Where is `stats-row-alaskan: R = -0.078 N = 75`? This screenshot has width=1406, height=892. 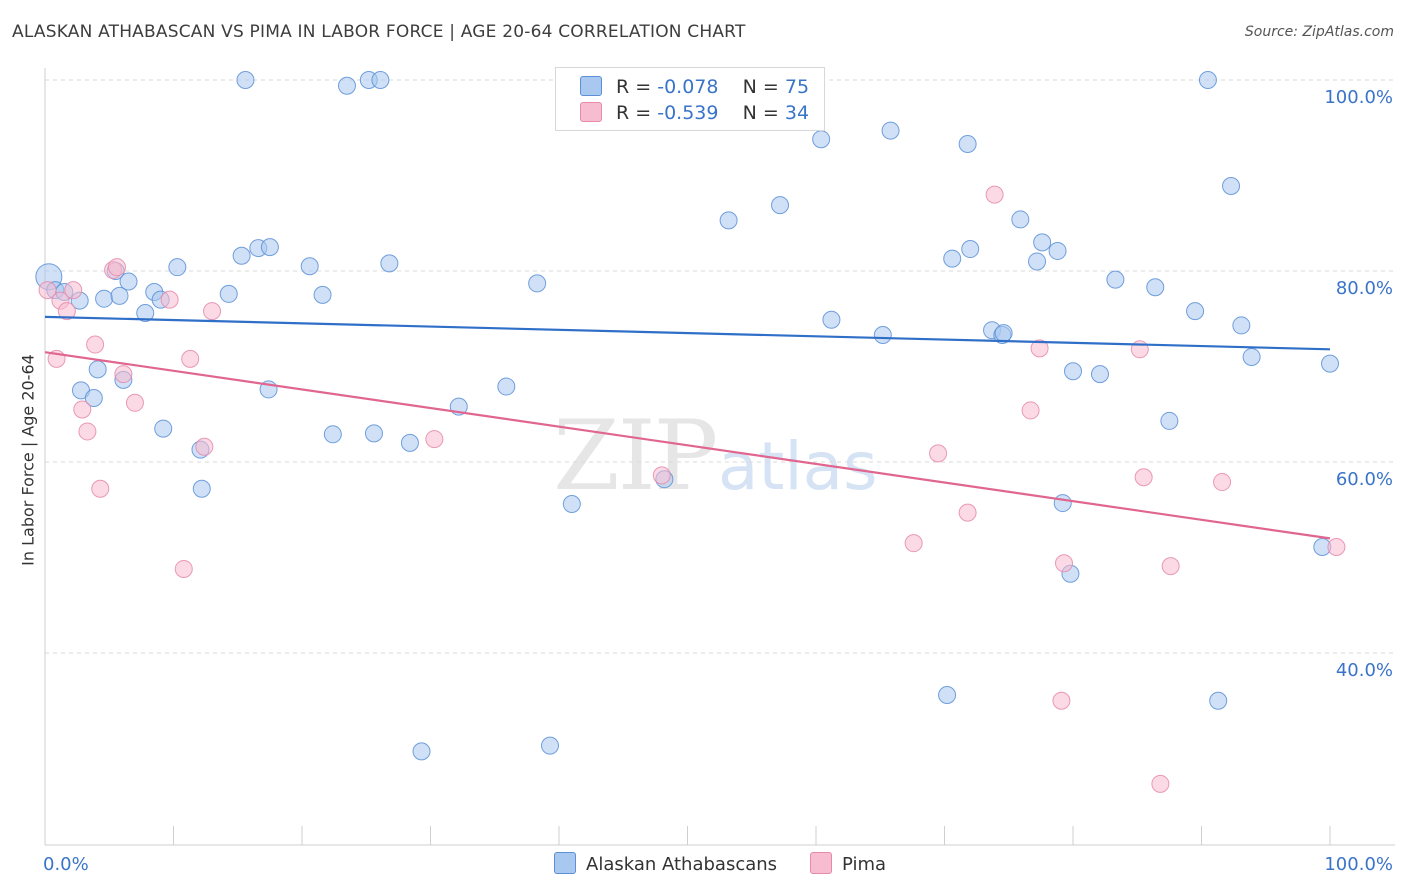
stats-row-alaskan: R = -0.078 N = 75 is located at coordinates (694, 89).